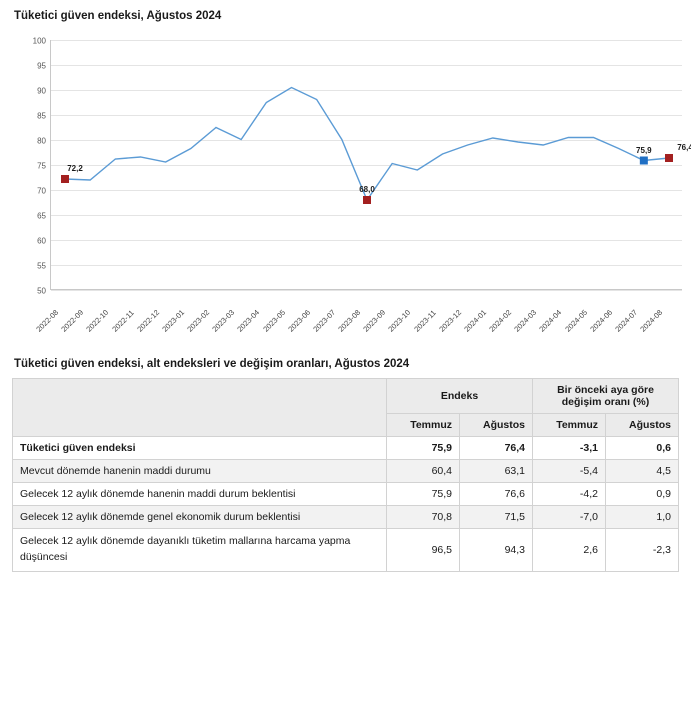 This screenshot has width=691, height=720. Describe the element at coordinates (644, 150) in the screenshot. I see `chart-data-label: 75,9` at that location.